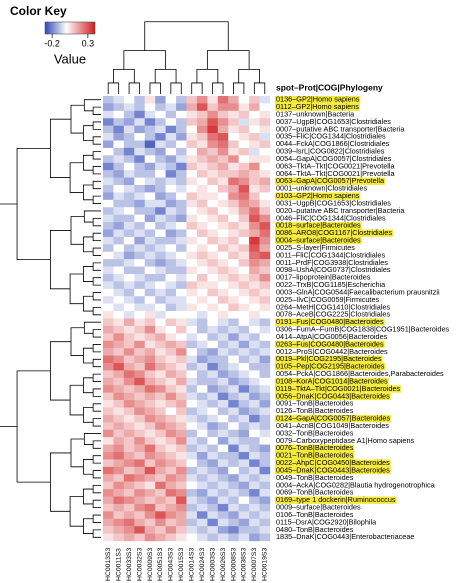 The image size is (474, 583). What do you see at coordinates (330, 151) in the screenshot?
I see `row-label: 0039–lsrL|COG0822|Clostridiales` at bounding box center [330, 151].